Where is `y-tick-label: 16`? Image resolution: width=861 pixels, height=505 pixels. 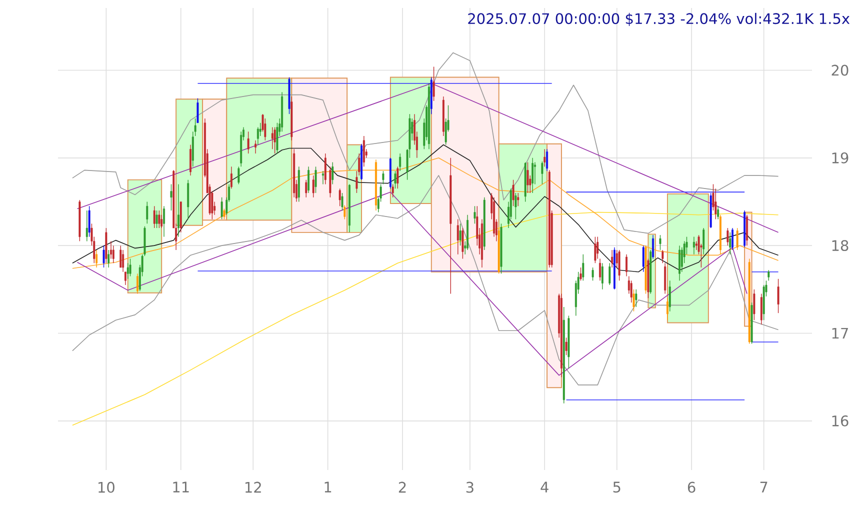
y-tick-label: 16 is located at coordinates (840, 420).